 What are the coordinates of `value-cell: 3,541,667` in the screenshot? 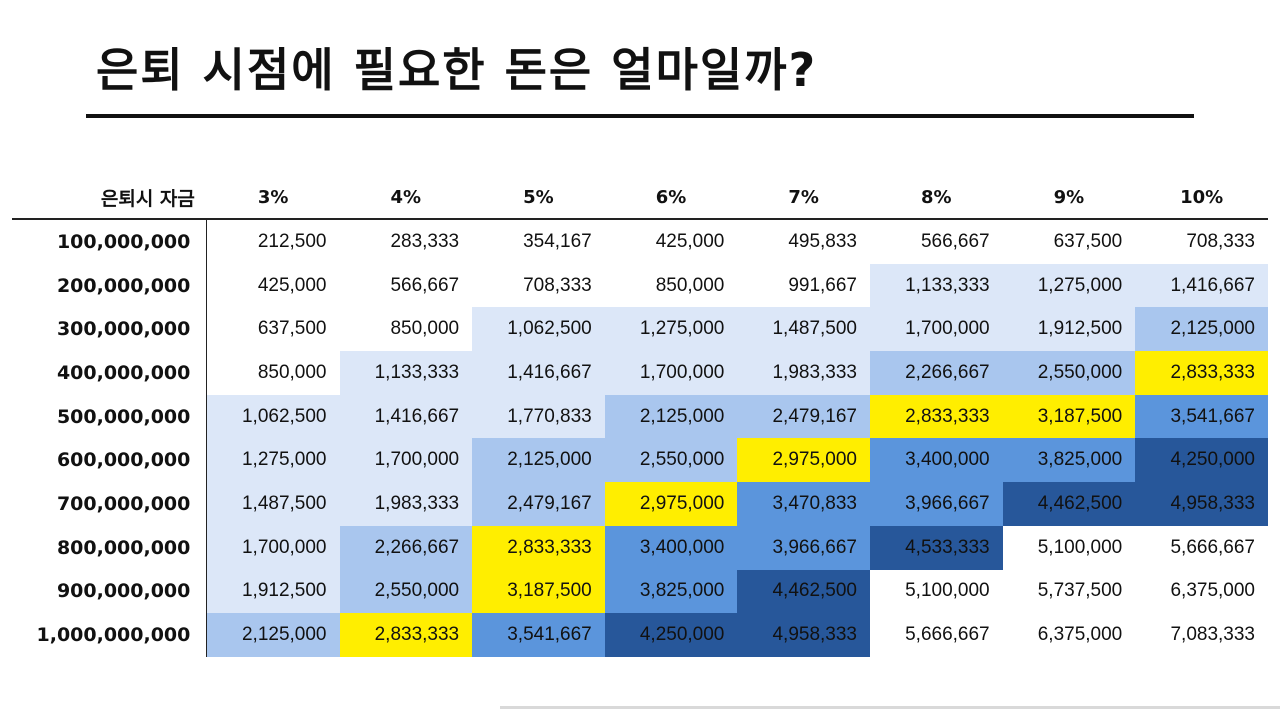 It's located at (1201, 416).